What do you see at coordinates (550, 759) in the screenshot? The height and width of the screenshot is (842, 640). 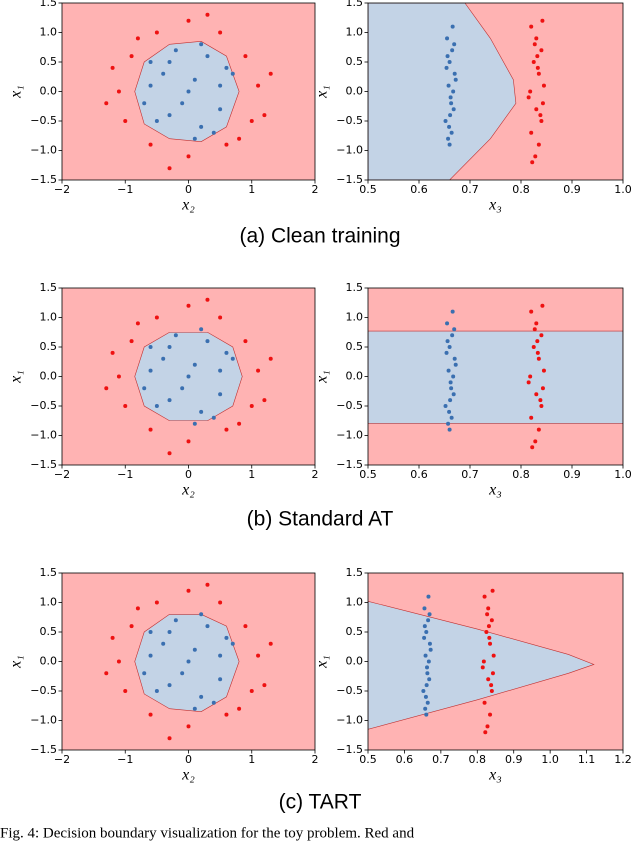 I see `x-tick-label: 1.0` at bounding box center [550, 759].